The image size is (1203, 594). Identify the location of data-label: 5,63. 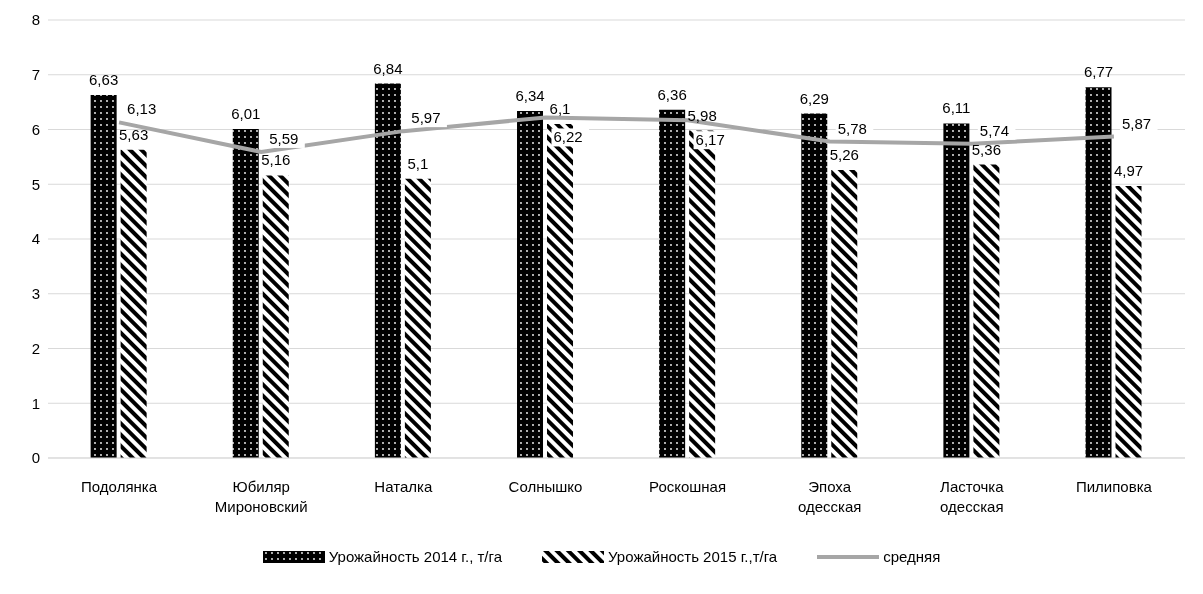
(134, 134).